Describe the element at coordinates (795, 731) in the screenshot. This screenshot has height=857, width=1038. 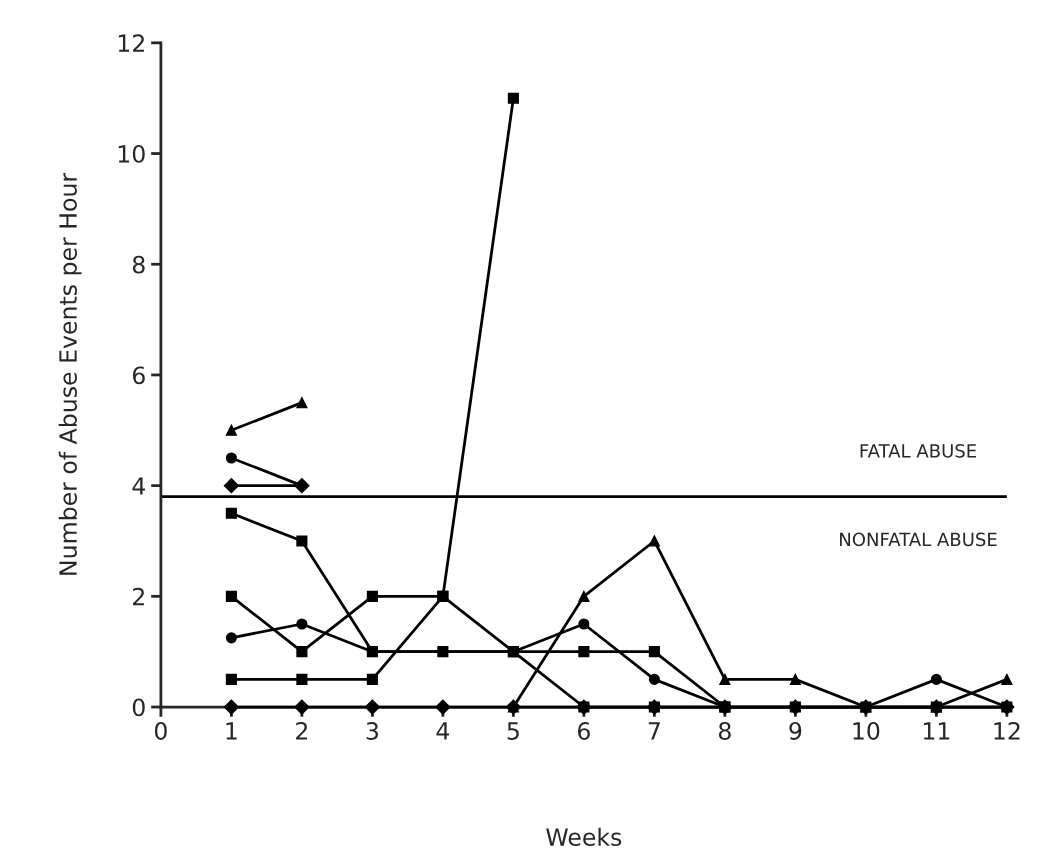
I see `x-tick-label: 9` at that location.